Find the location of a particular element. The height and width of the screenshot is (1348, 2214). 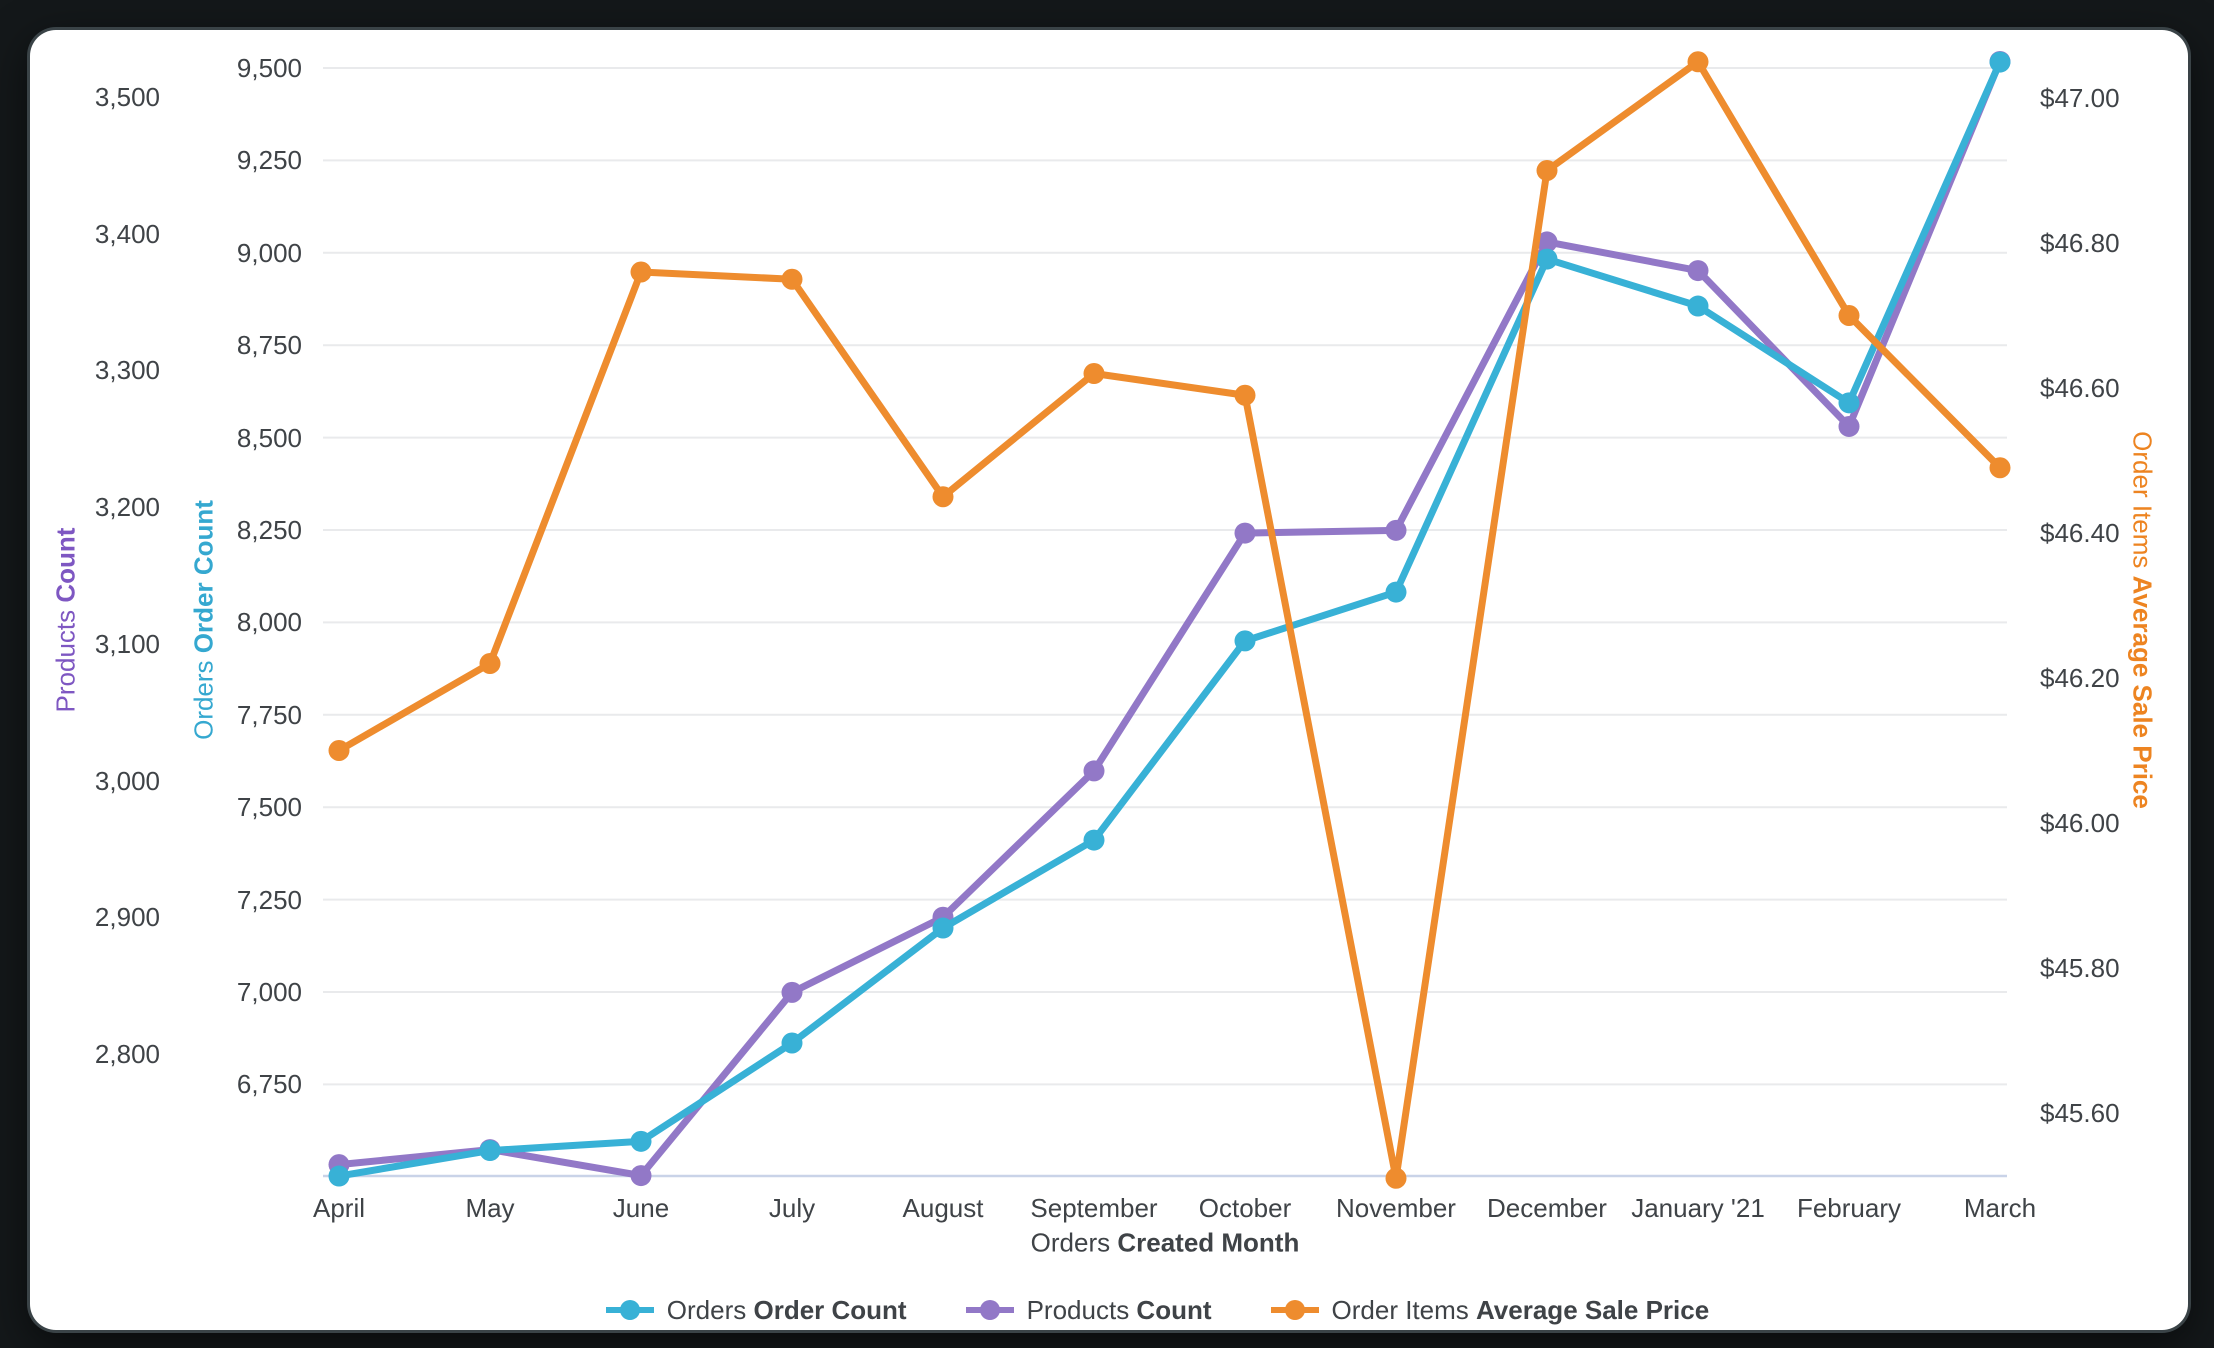

data-point-average-sale-price-march is located at coordinates (2000, 468).